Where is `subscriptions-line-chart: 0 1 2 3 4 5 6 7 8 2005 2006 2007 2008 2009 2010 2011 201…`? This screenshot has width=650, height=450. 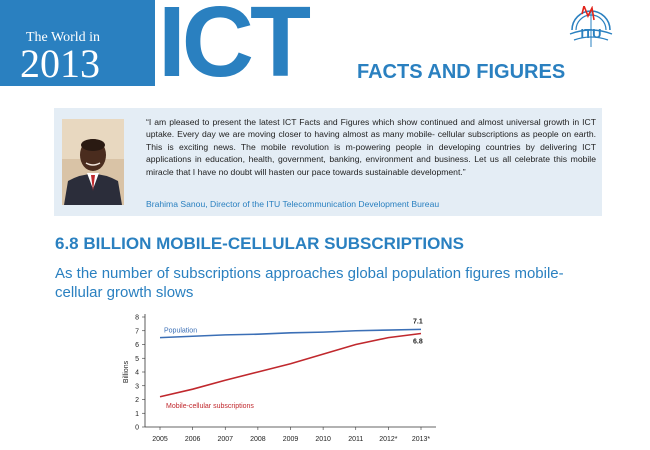
subscriptions-line-chart: 0 1 2 3 4 5 6 7 8 2005 2006 2007 2008 2009 2010 2011 201… is located at coordinates (279, 378).